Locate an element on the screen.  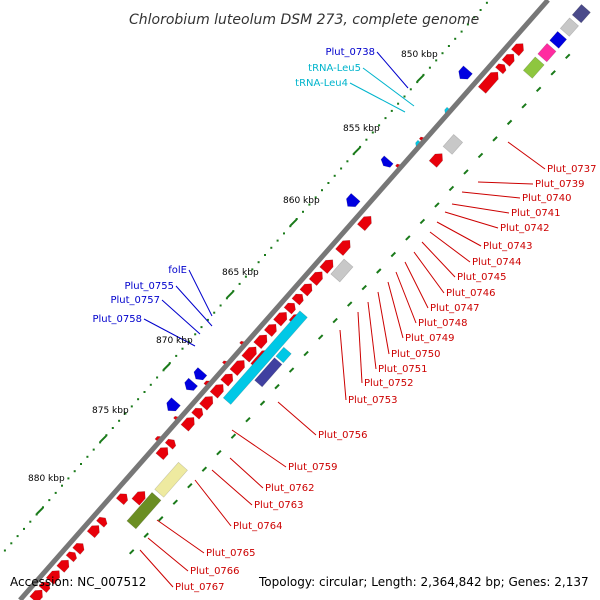
gene-label: Plut_0744 is located at coordinates (497, 262).